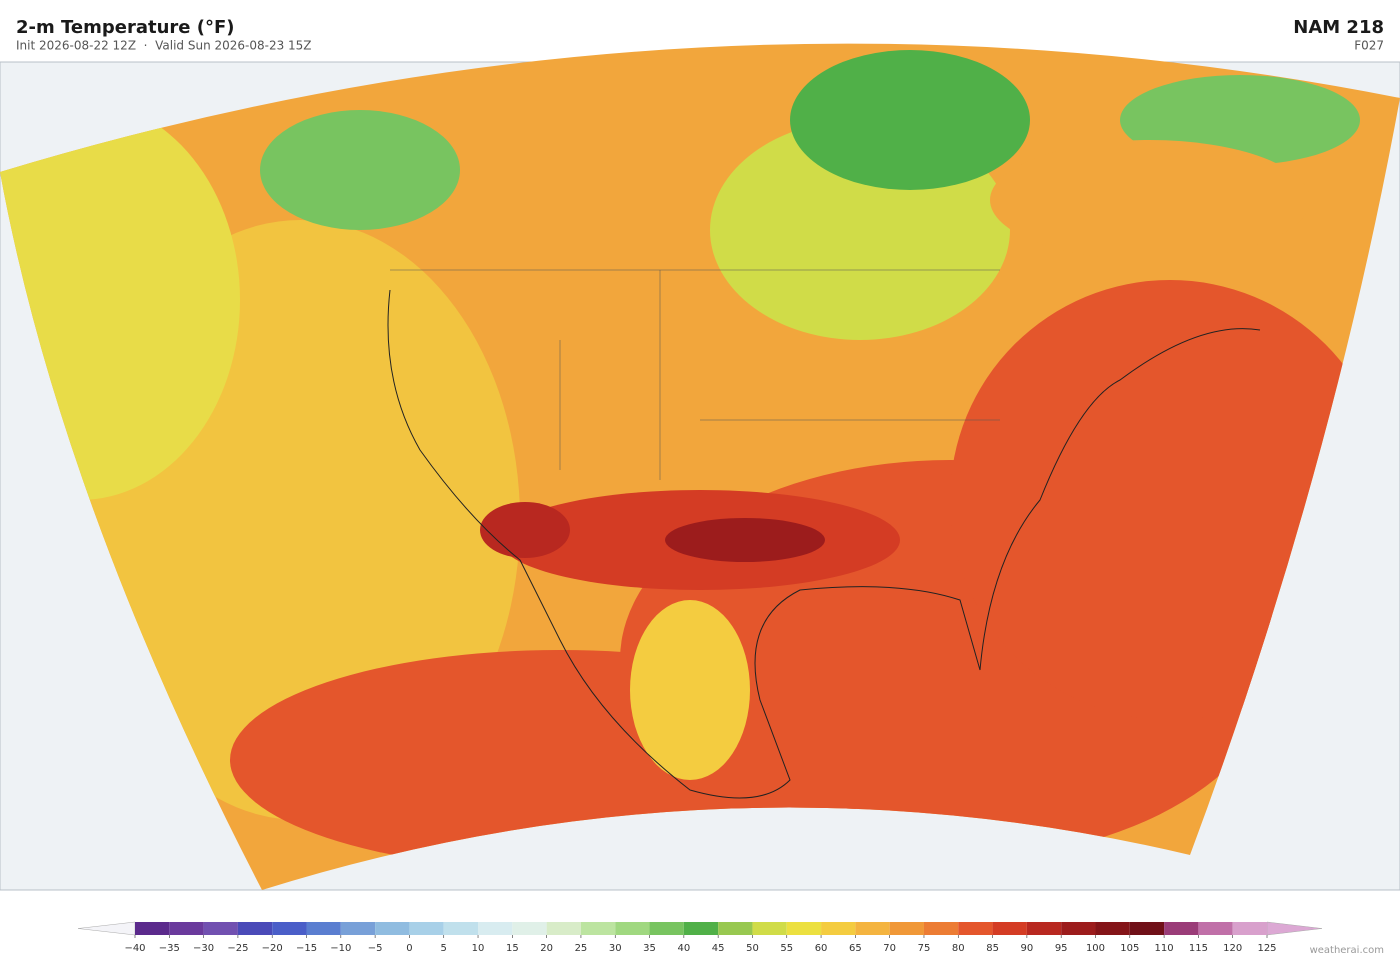  I want to click on colorbar-tick-label: 115, so click(1198, 948).